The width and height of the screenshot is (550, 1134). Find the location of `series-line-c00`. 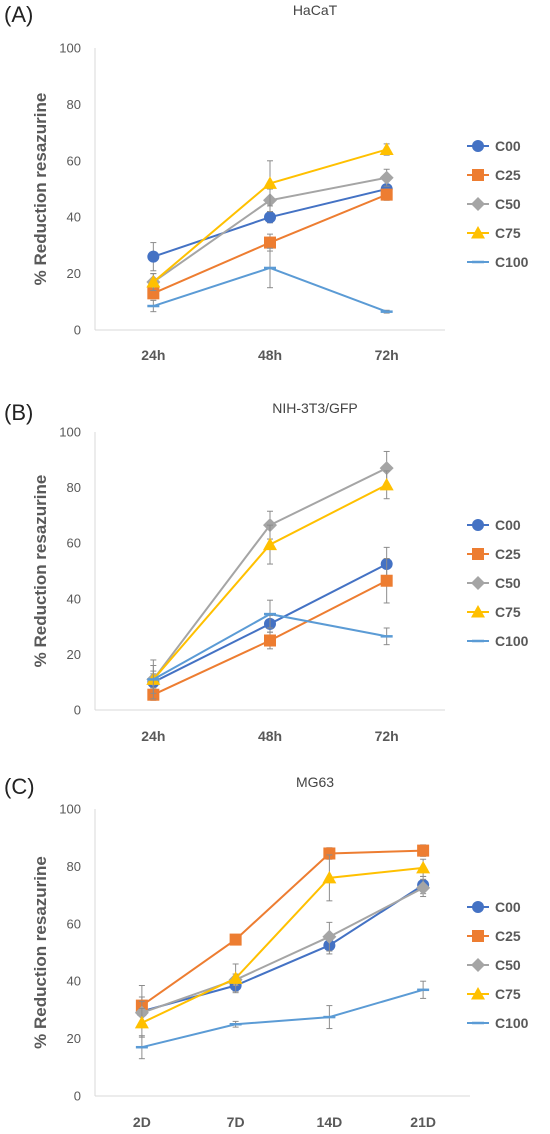

series-line-c00 is located at coordinates (282, 948).